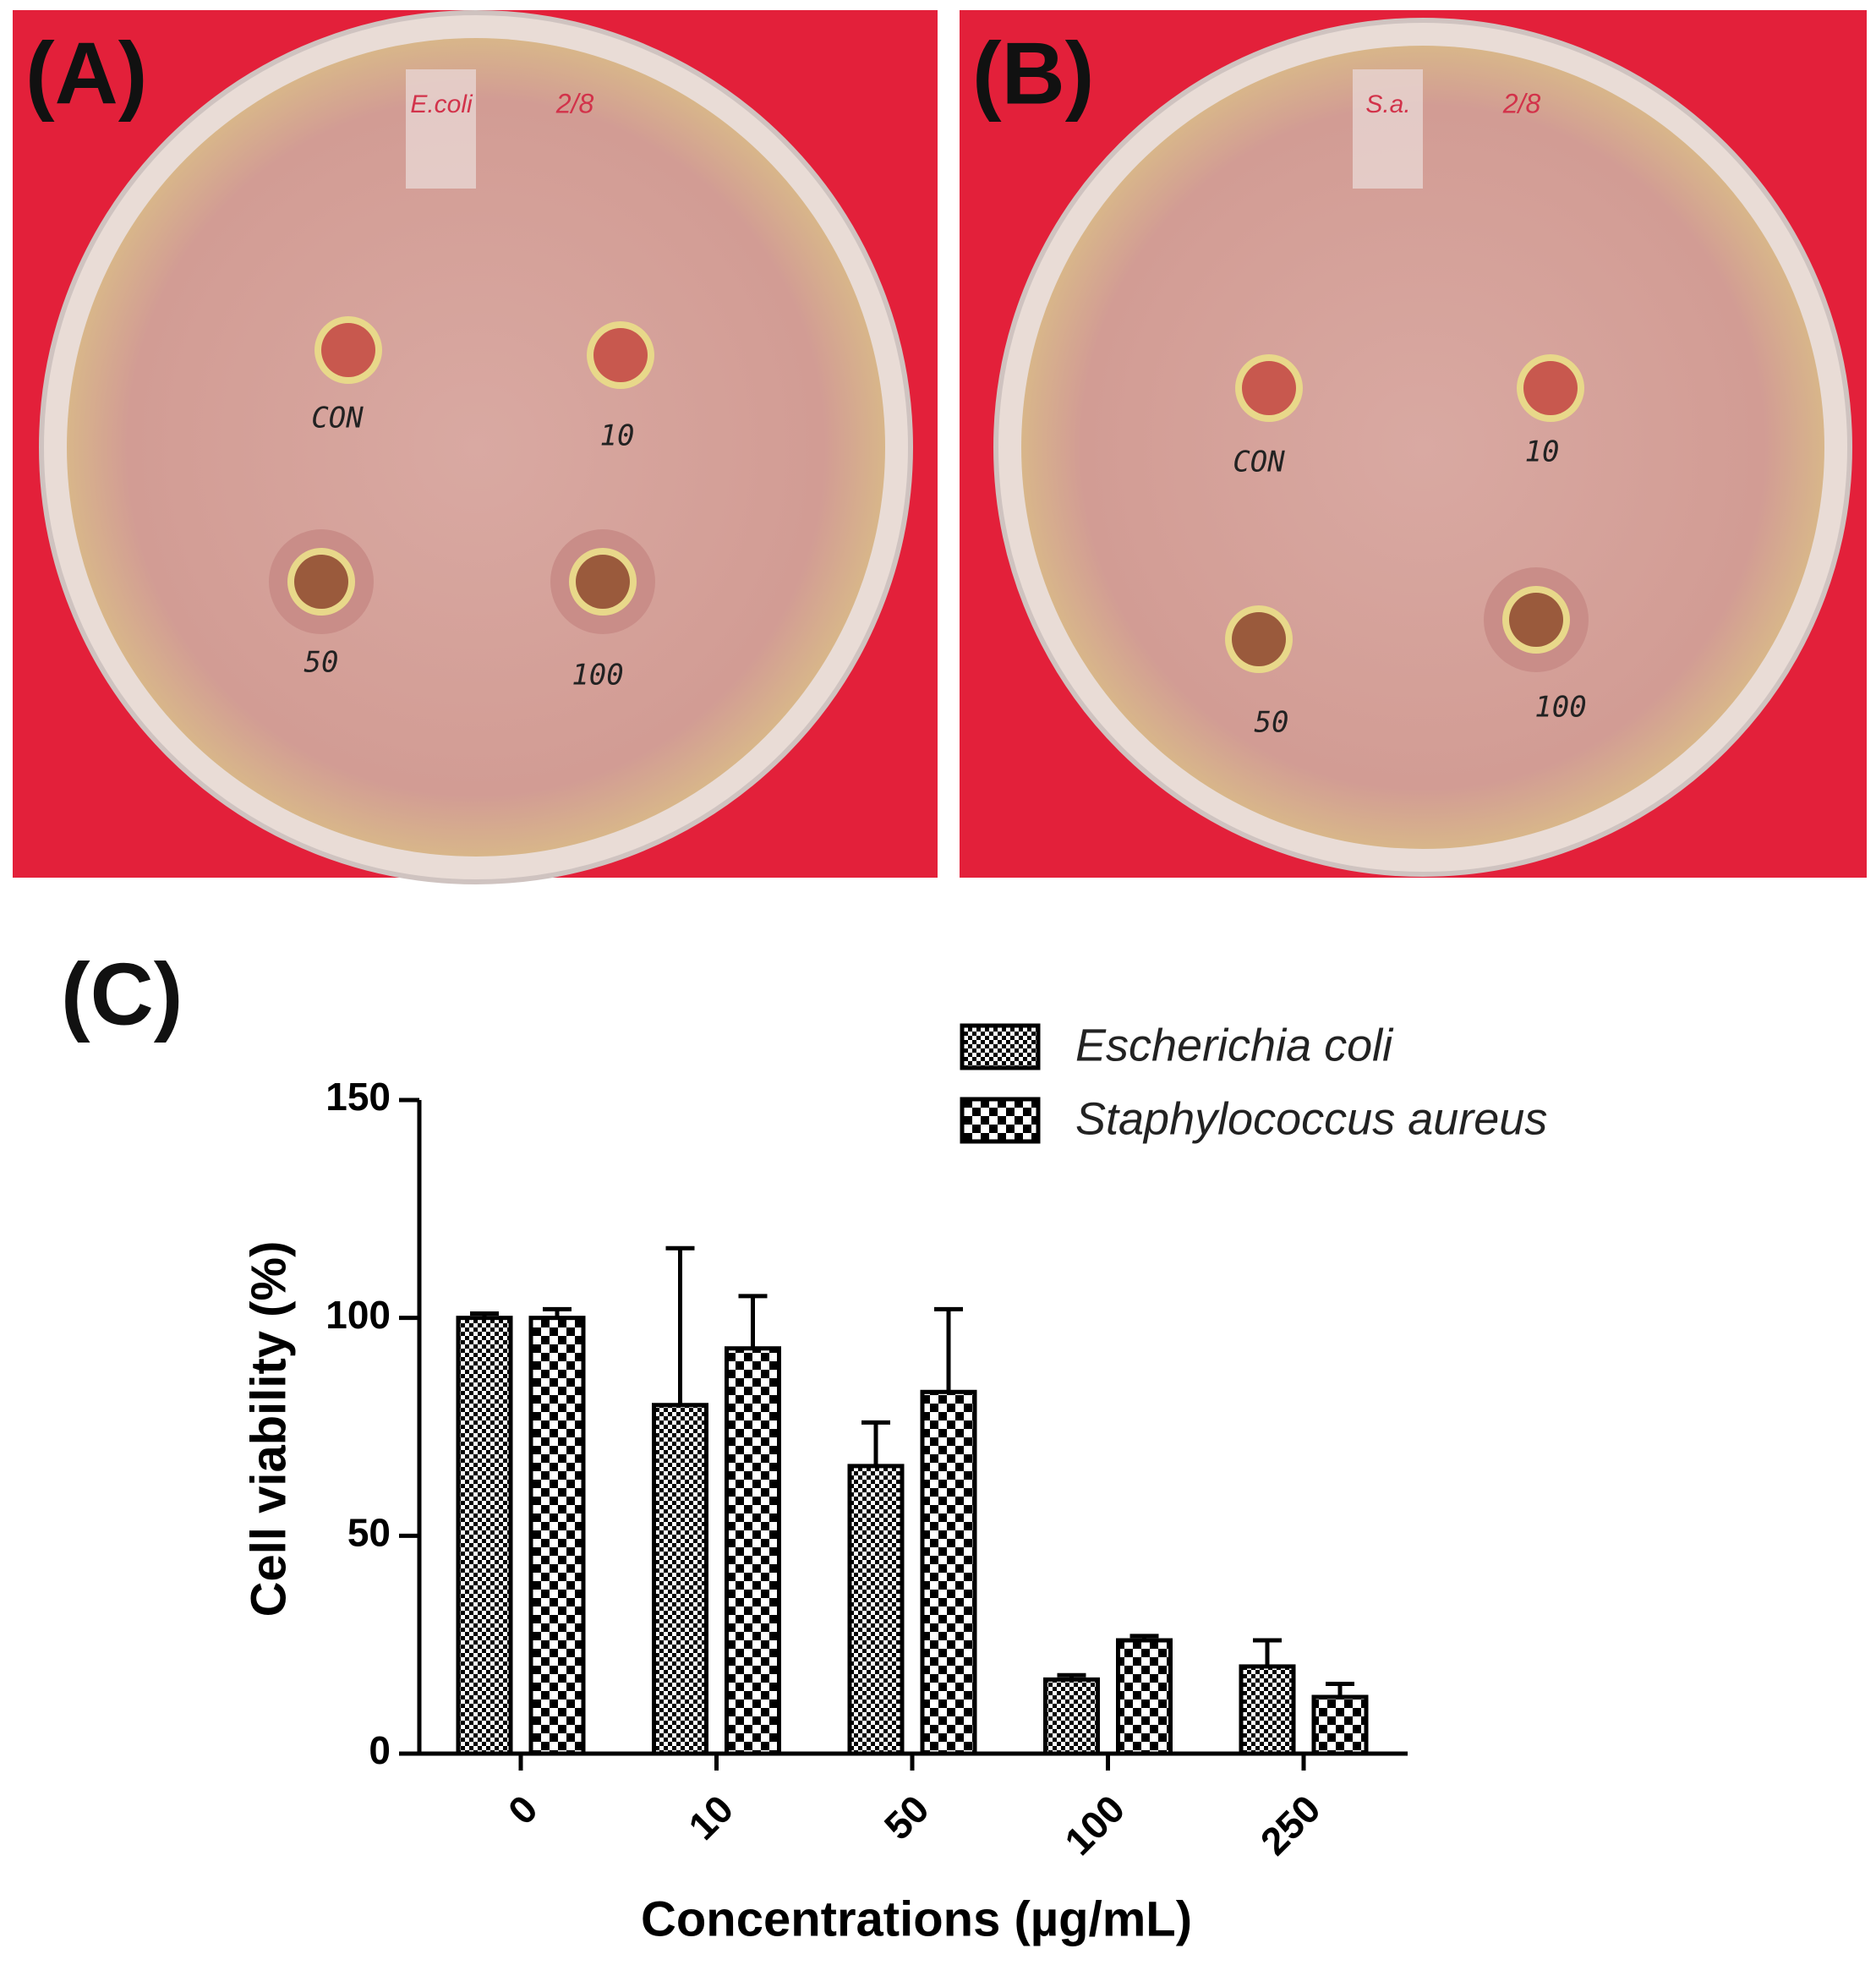  Describe the element at coordinates (1033, 74) in the screenshot. I see `panel-label: (B)` at that location.